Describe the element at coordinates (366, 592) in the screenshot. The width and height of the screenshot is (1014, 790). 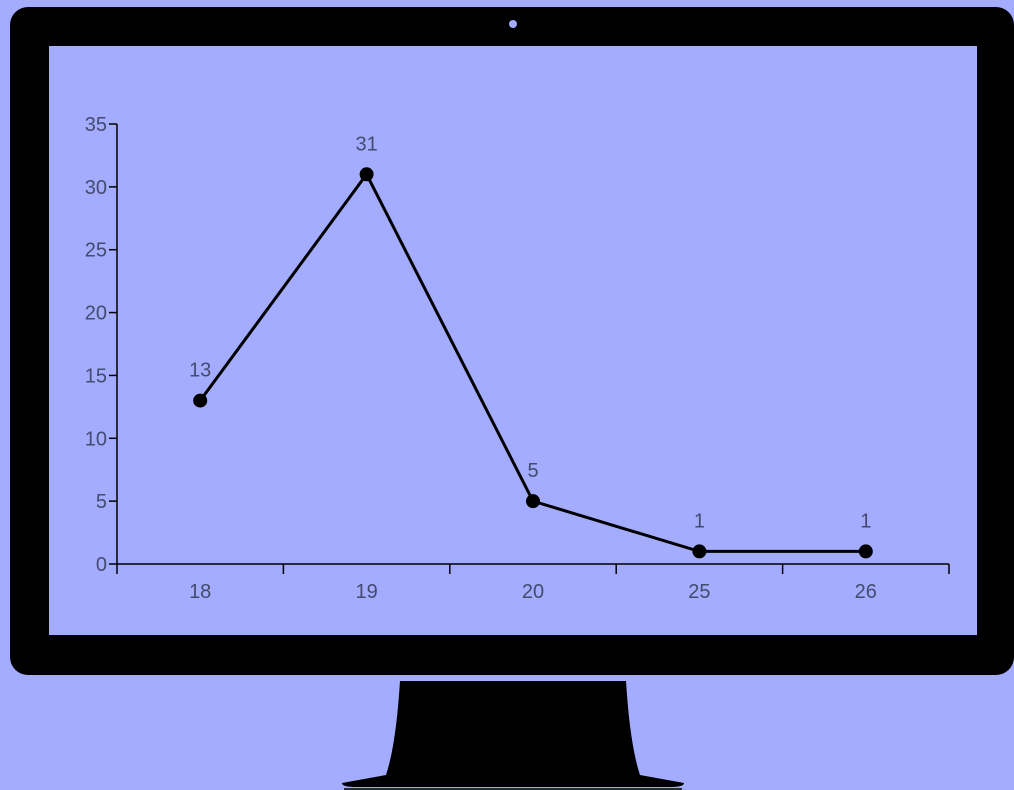
I see `x-tick-label: 19` at that location.